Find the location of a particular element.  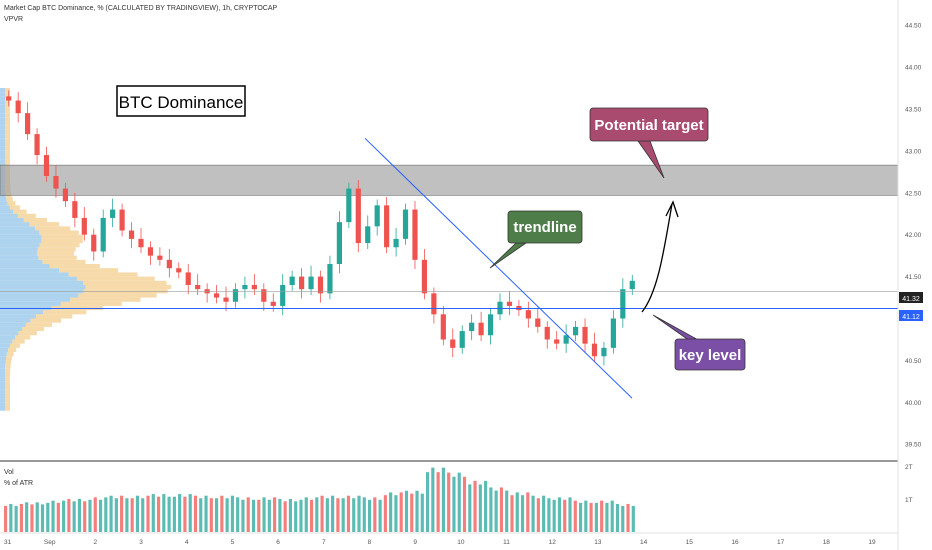

projection-arrow is located at coordinates (657, 258).